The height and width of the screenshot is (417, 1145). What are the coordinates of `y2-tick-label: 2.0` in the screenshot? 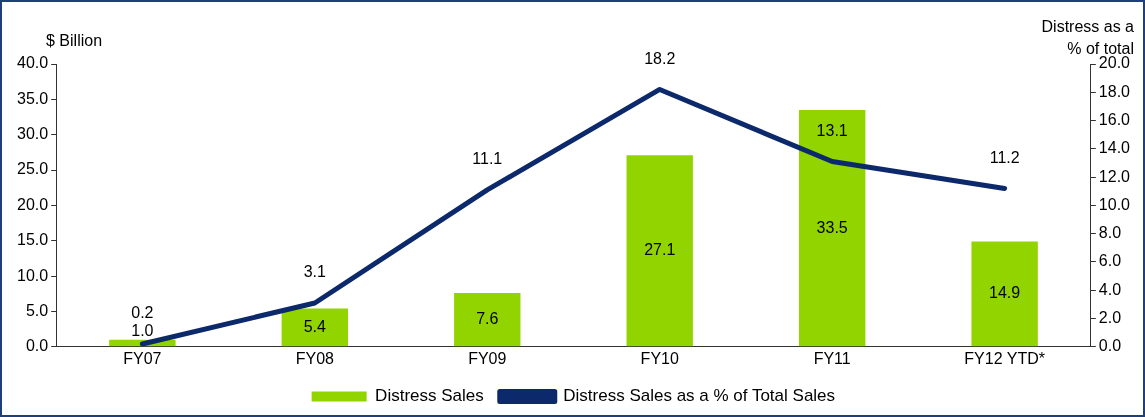 It's located at (1110, 317).